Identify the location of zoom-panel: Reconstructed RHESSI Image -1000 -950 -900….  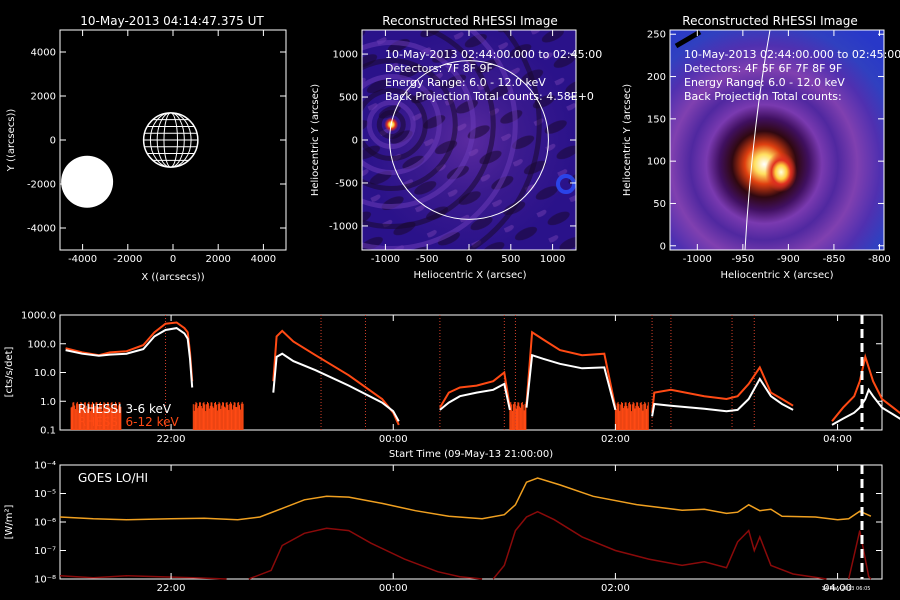
(761, 147).